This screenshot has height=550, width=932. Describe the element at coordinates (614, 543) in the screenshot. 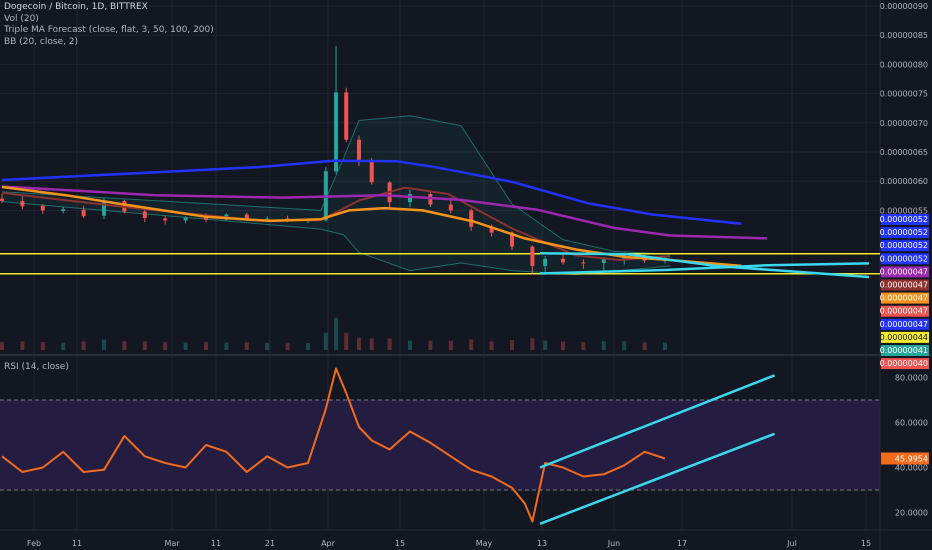

I see `x-tick-label: Jun` at that location.